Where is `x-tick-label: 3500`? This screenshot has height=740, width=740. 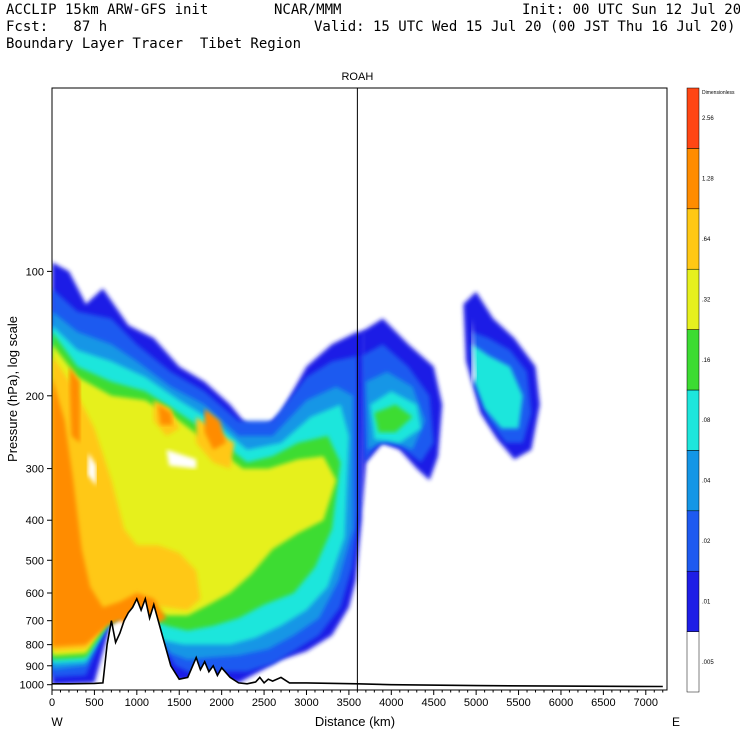 x-tick-label: 3500 is located at coordinates (349, 703).